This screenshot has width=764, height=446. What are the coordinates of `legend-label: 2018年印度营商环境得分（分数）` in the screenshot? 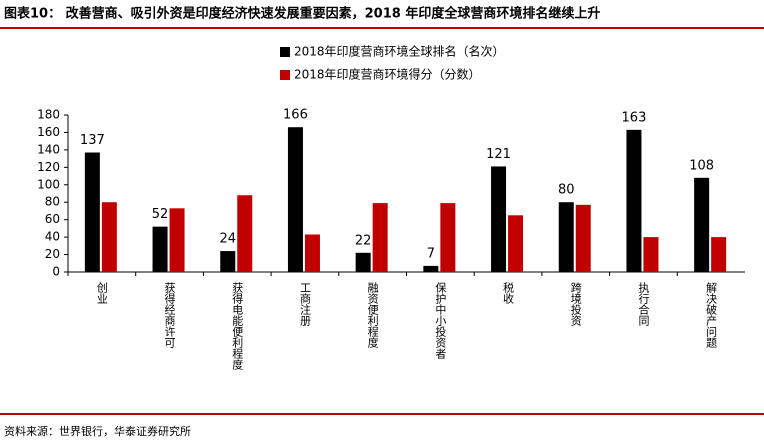 It's located at (387, 74).